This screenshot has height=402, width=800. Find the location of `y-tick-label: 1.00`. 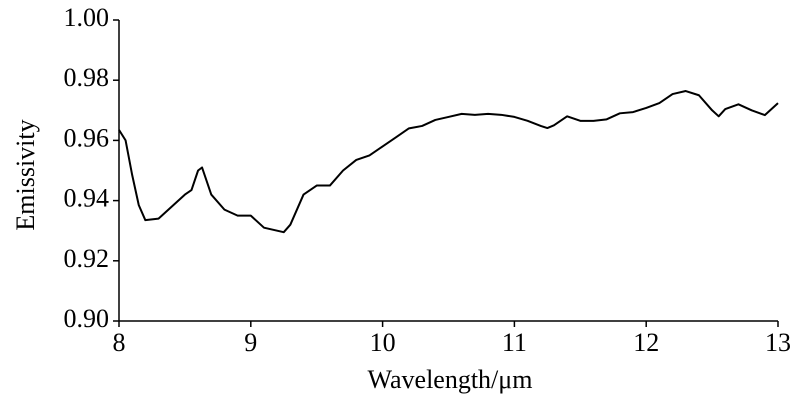

y-tick-label: 1.00 is located at coordinates (87, 17).